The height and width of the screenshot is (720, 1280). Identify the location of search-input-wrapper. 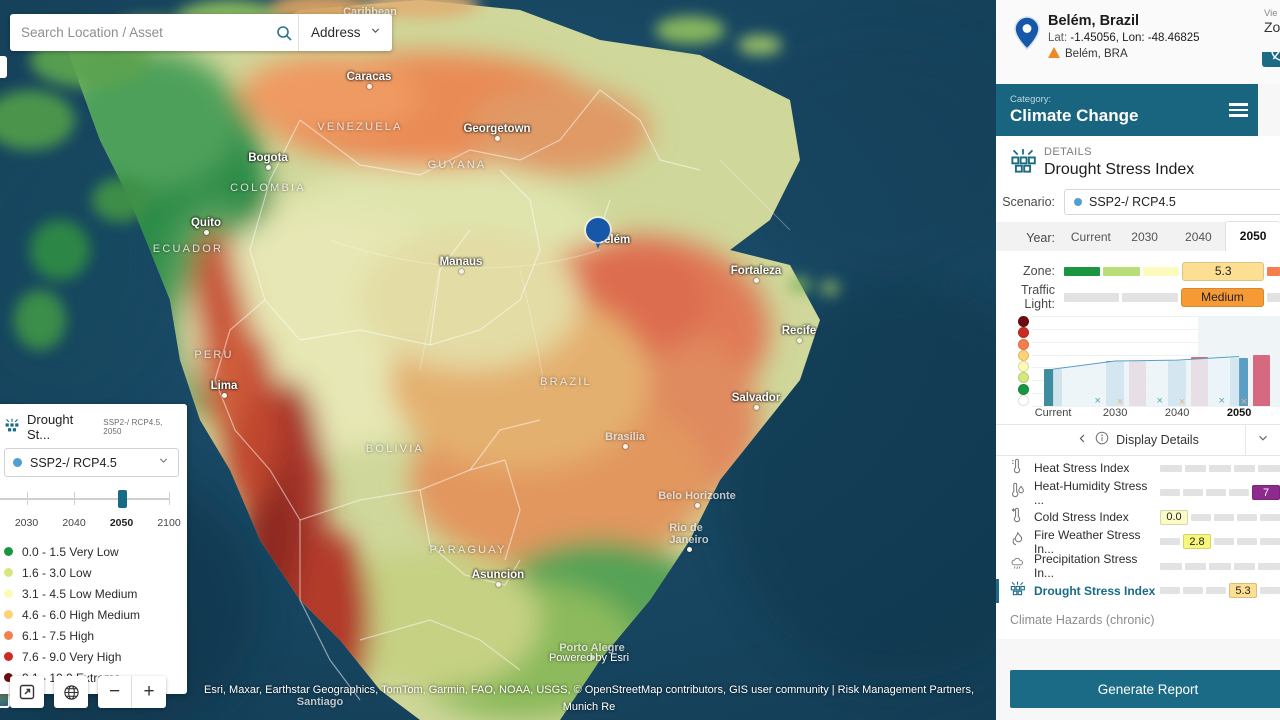
(154, 32).